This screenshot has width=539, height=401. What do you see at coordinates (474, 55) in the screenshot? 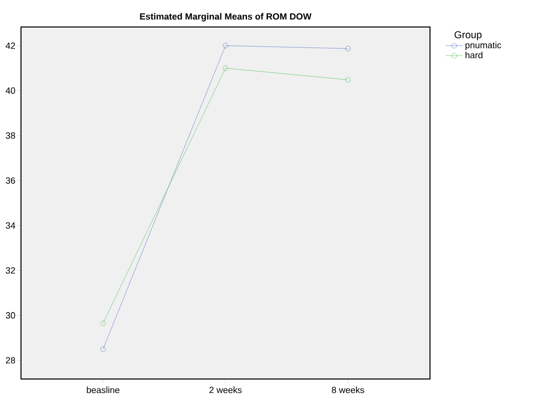
I see `legend-label: hard` at bounding box center [474, 55].